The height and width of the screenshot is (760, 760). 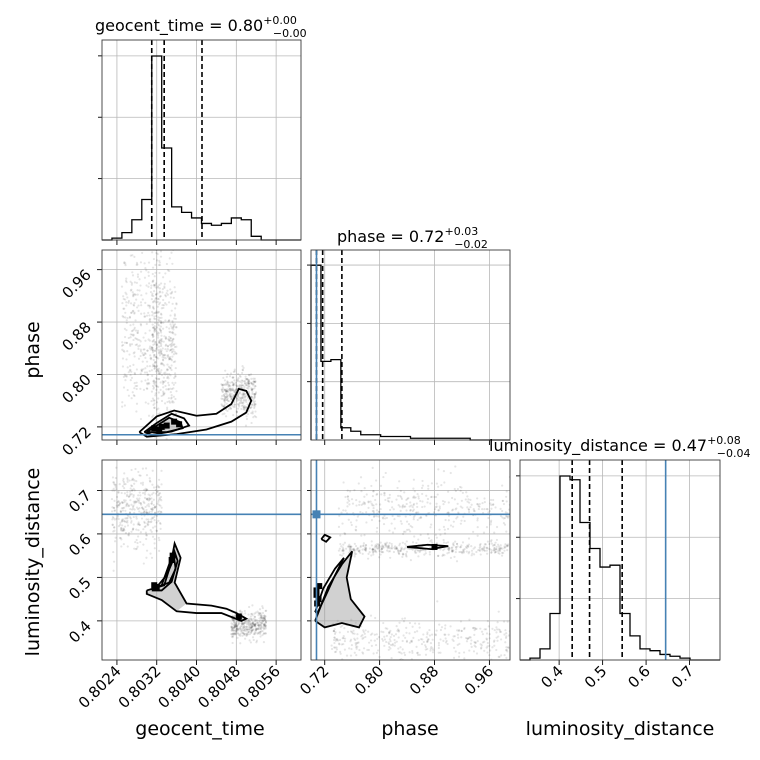 I want to click on title-distance-sup: +0.08, so click(x=724, y=440).